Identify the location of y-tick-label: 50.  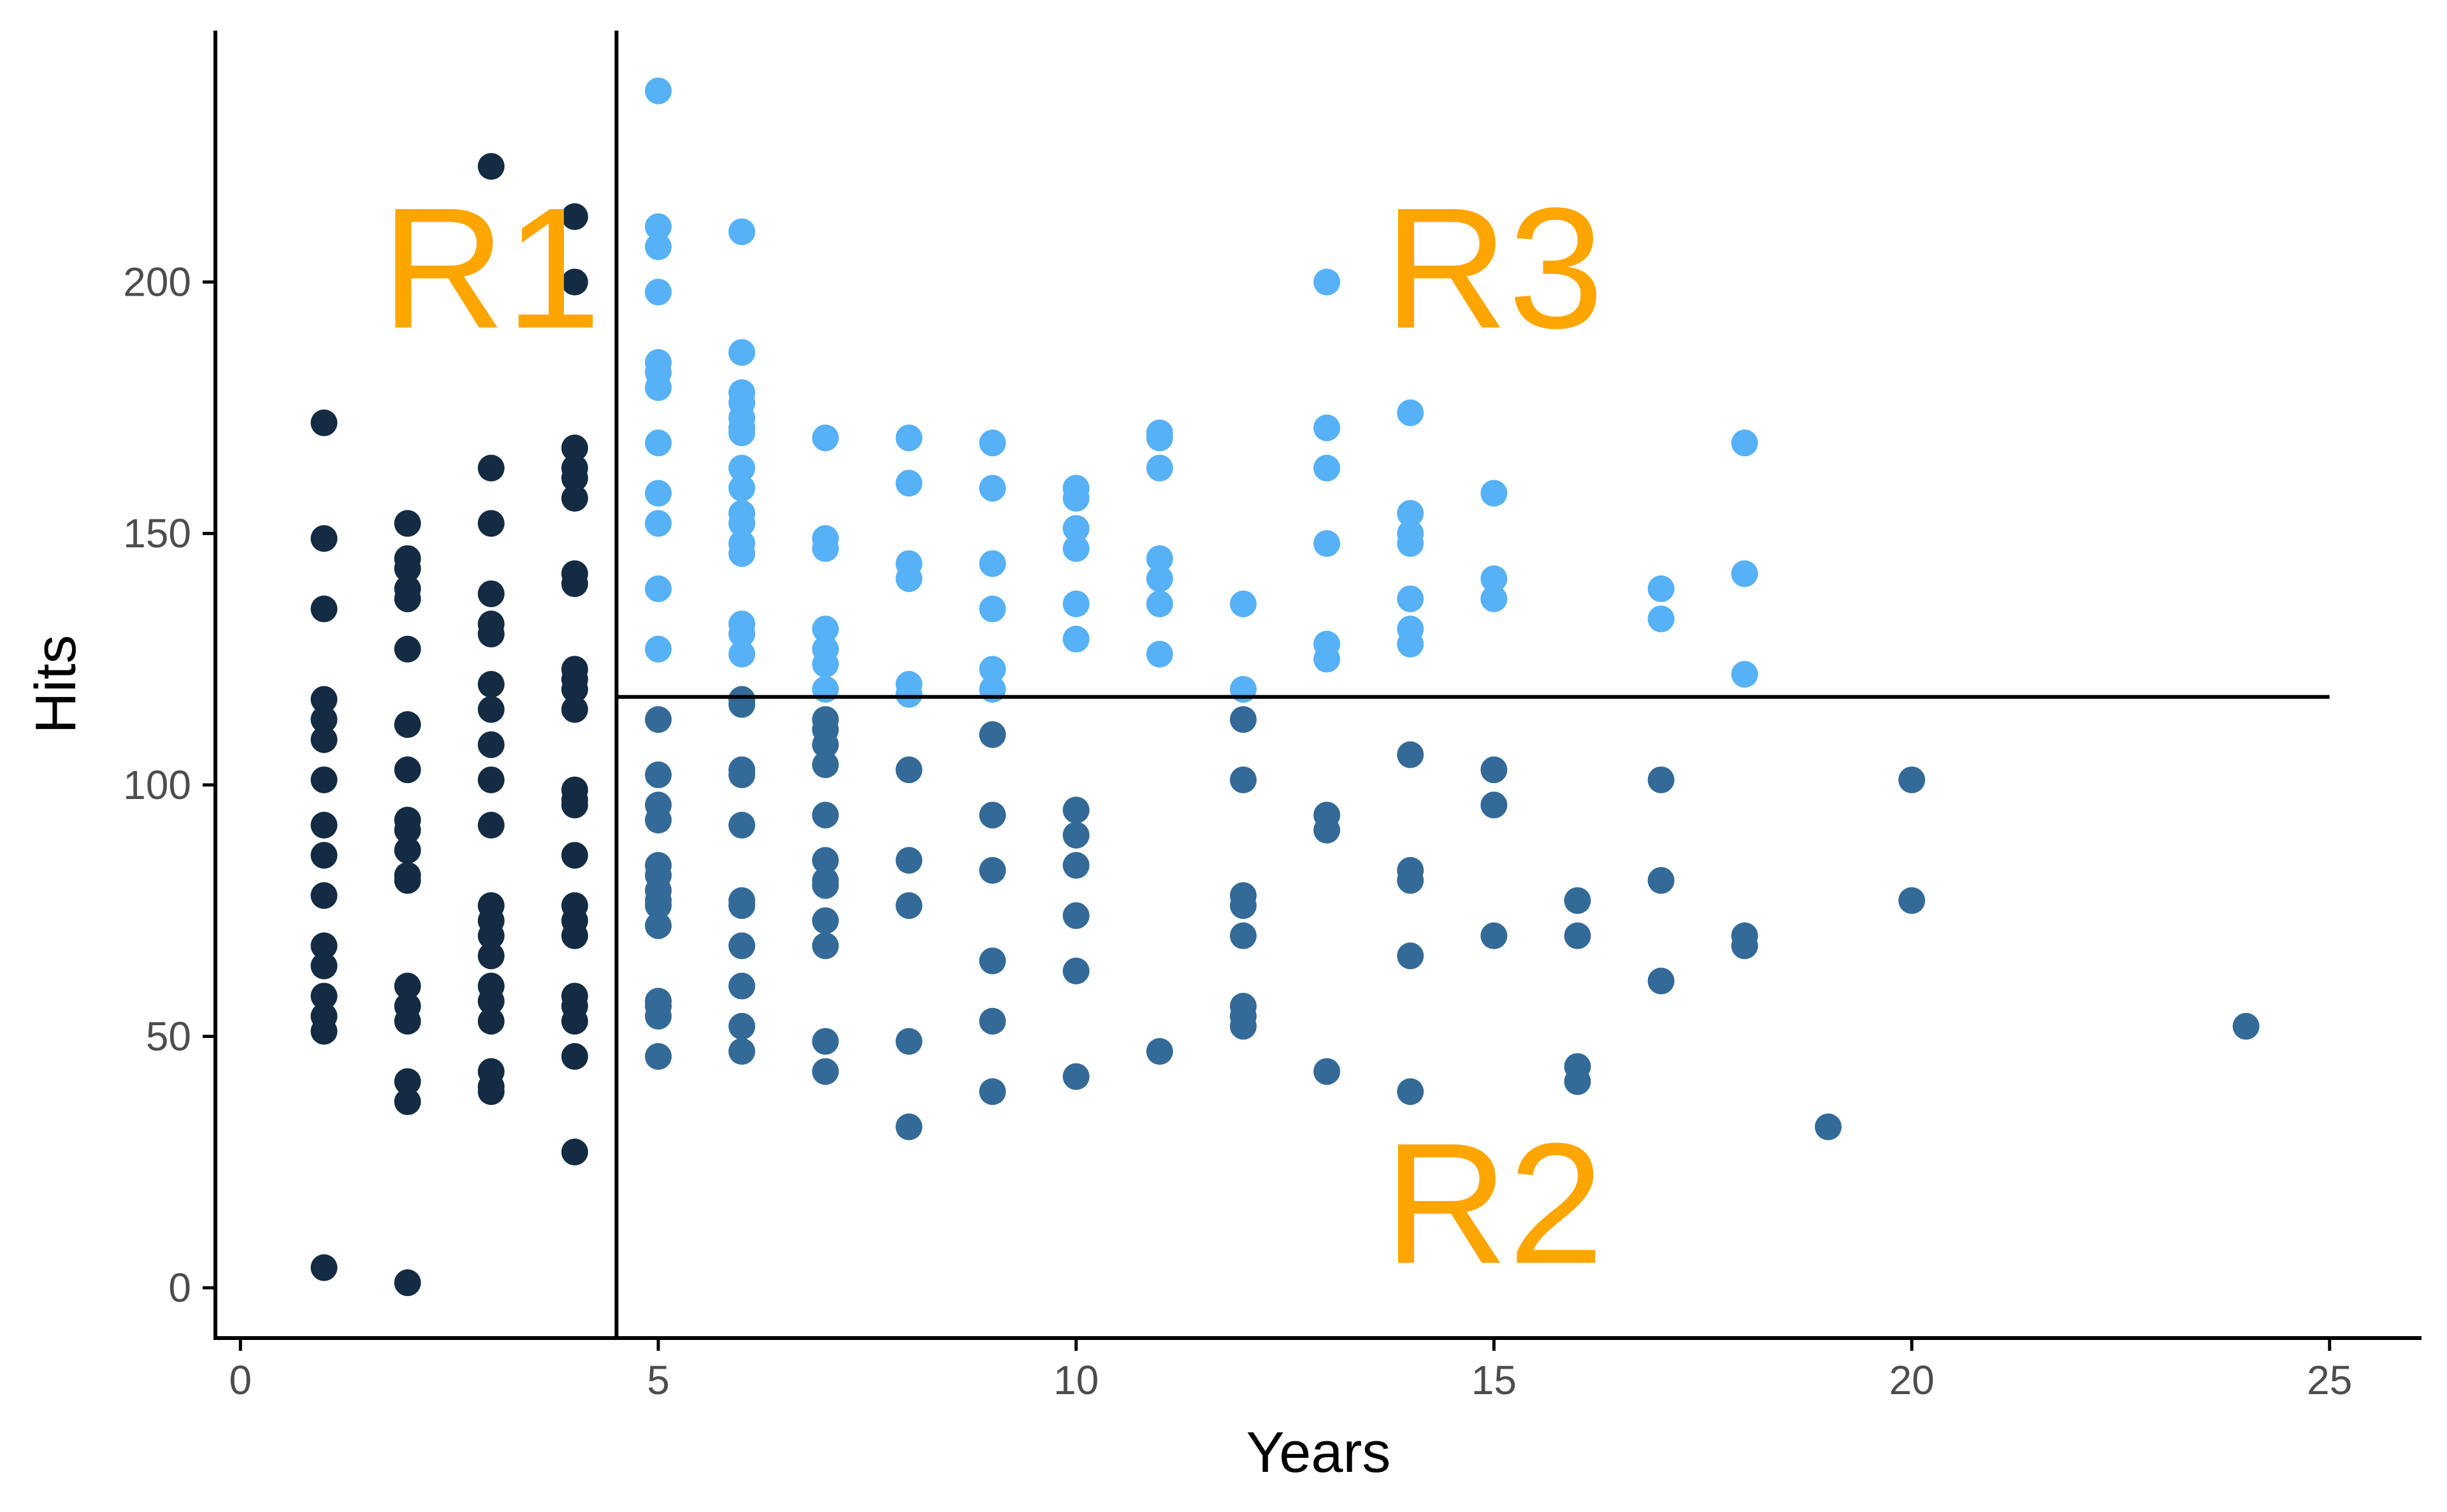
(168, 1036).